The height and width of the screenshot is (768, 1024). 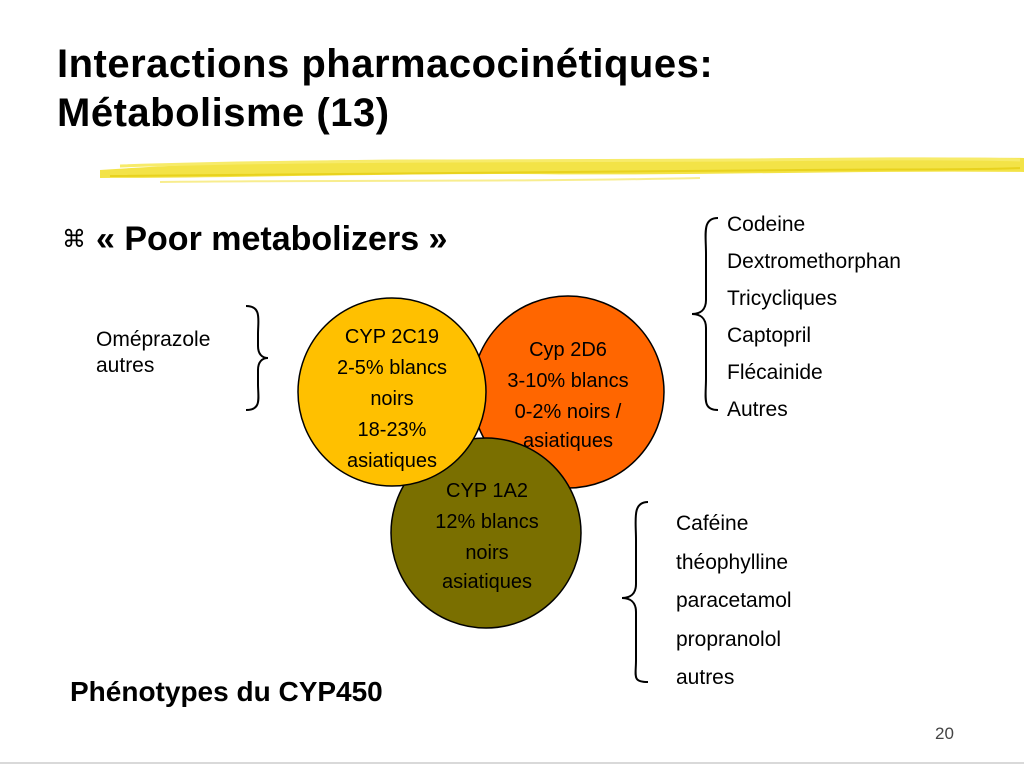 What do you see at coordinates (486, 536) in the screenshot?
I see `cyp1a2-label: CYP 1A2 12% blancs noirs asiatiques` at bounding box center [486, 536].